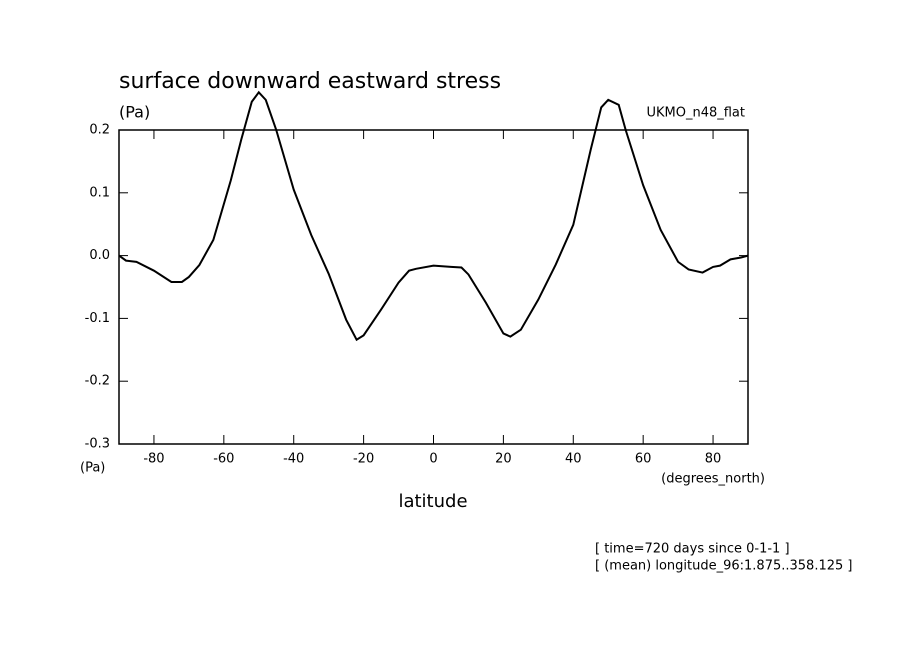  I want to click on x-tick-label: 80, so click(713, 459).